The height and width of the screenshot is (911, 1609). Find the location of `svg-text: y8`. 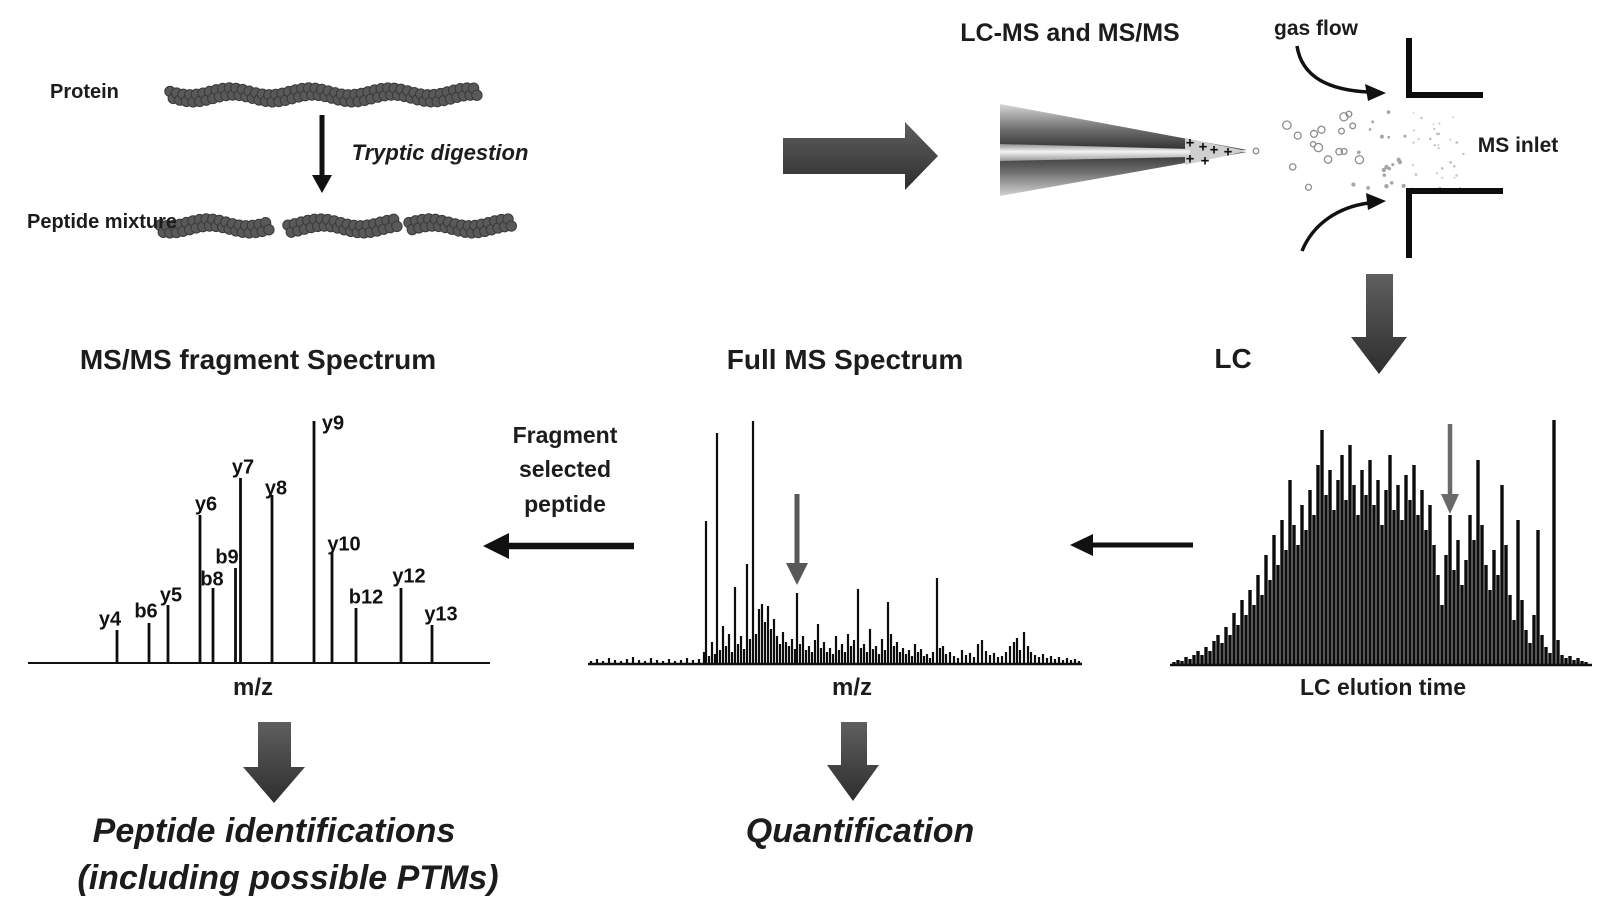

svg-text: y8 is located at coordinates (276, 488).